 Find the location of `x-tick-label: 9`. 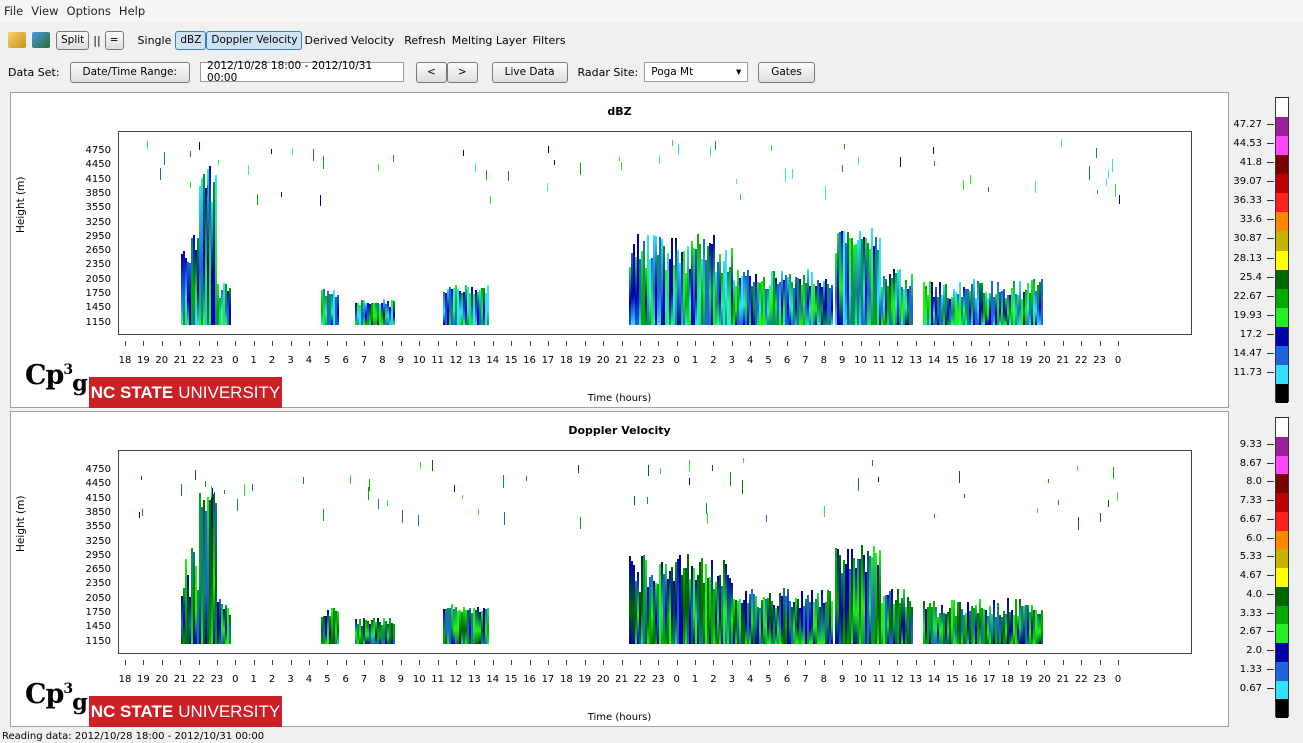

x-tick-label: 9 is located at coordinates (401, 360).